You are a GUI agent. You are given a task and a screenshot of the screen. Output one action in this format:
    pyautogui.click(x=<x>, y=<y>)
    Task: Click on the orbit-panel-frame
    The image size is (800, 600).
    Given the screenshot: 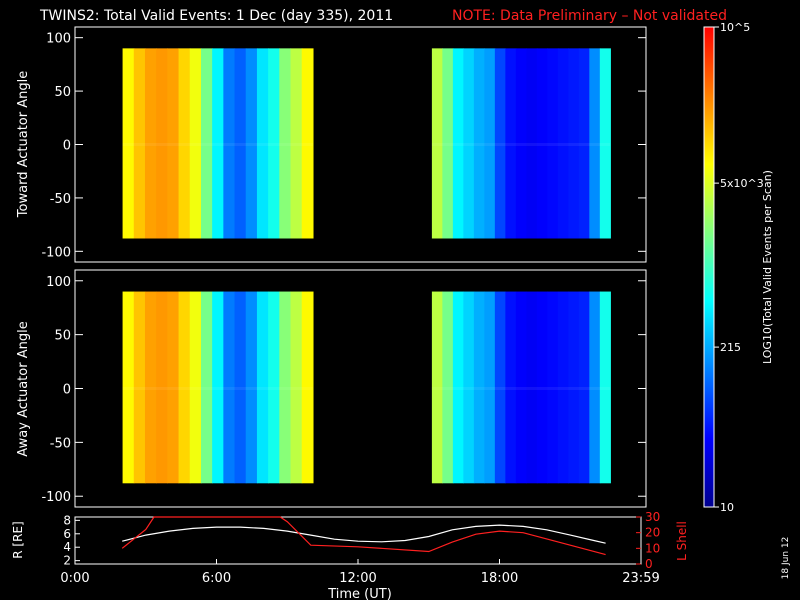 What is the action you would take?
    pyautogui.click(x=358, y=540)
    